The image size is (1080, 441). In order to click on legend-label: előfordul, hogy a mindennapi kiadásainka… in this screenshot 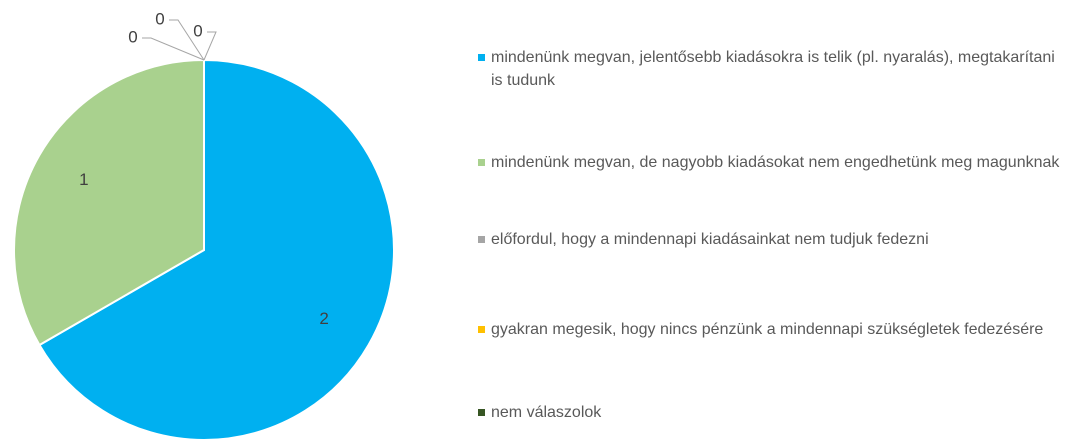, I will do `click(710, 239)`.